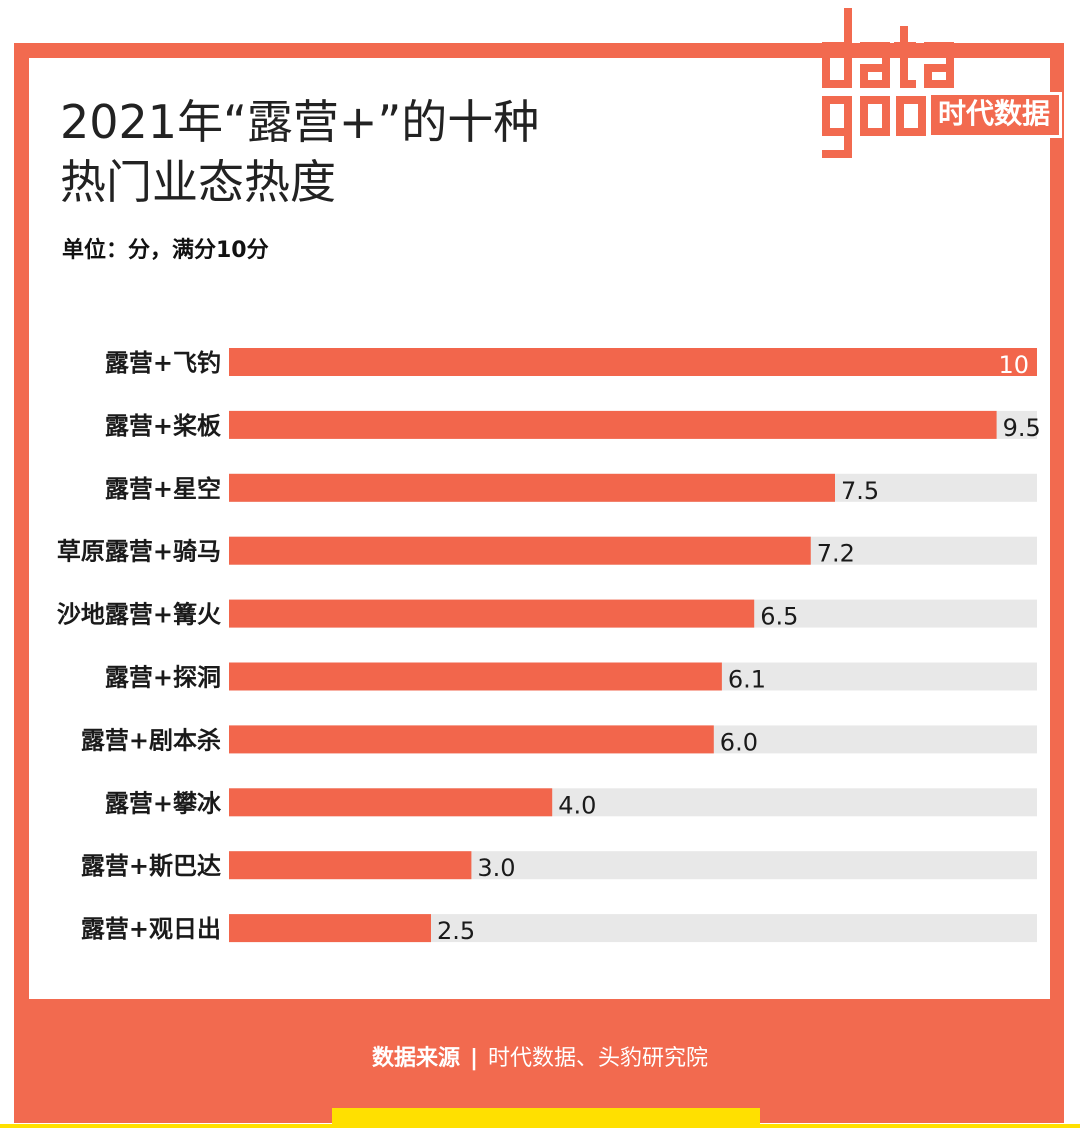 Image resolution: width=1080 pixels, height=1139 pixels. Describe the element at coordinates (163, 426) in the screenshot. I see `category-label: 露营+桨板` at that location.